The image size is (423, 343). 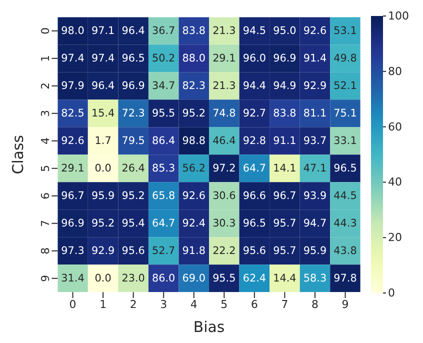 I want to click on x-tick-label: 7, so click(x=284, y=304).